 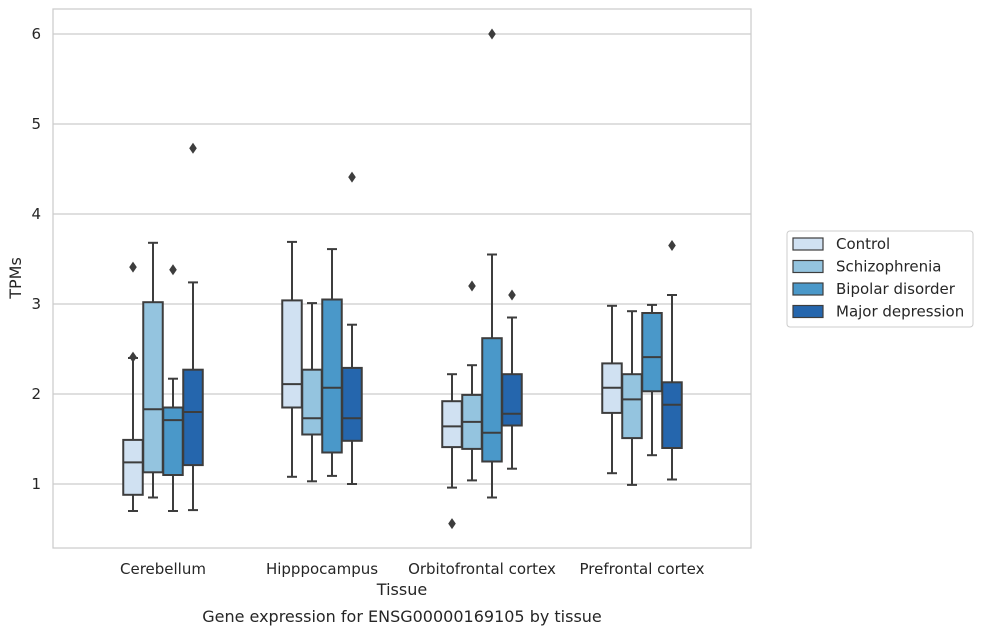 I want to click on y-tick-label: 6, so click(x=36, y=34).